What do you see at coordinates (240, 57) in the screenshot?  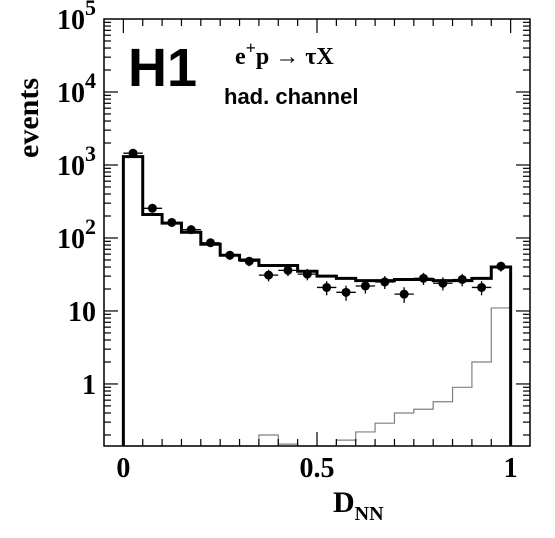 I see `process-base: e` at bounding box center [240, 57].